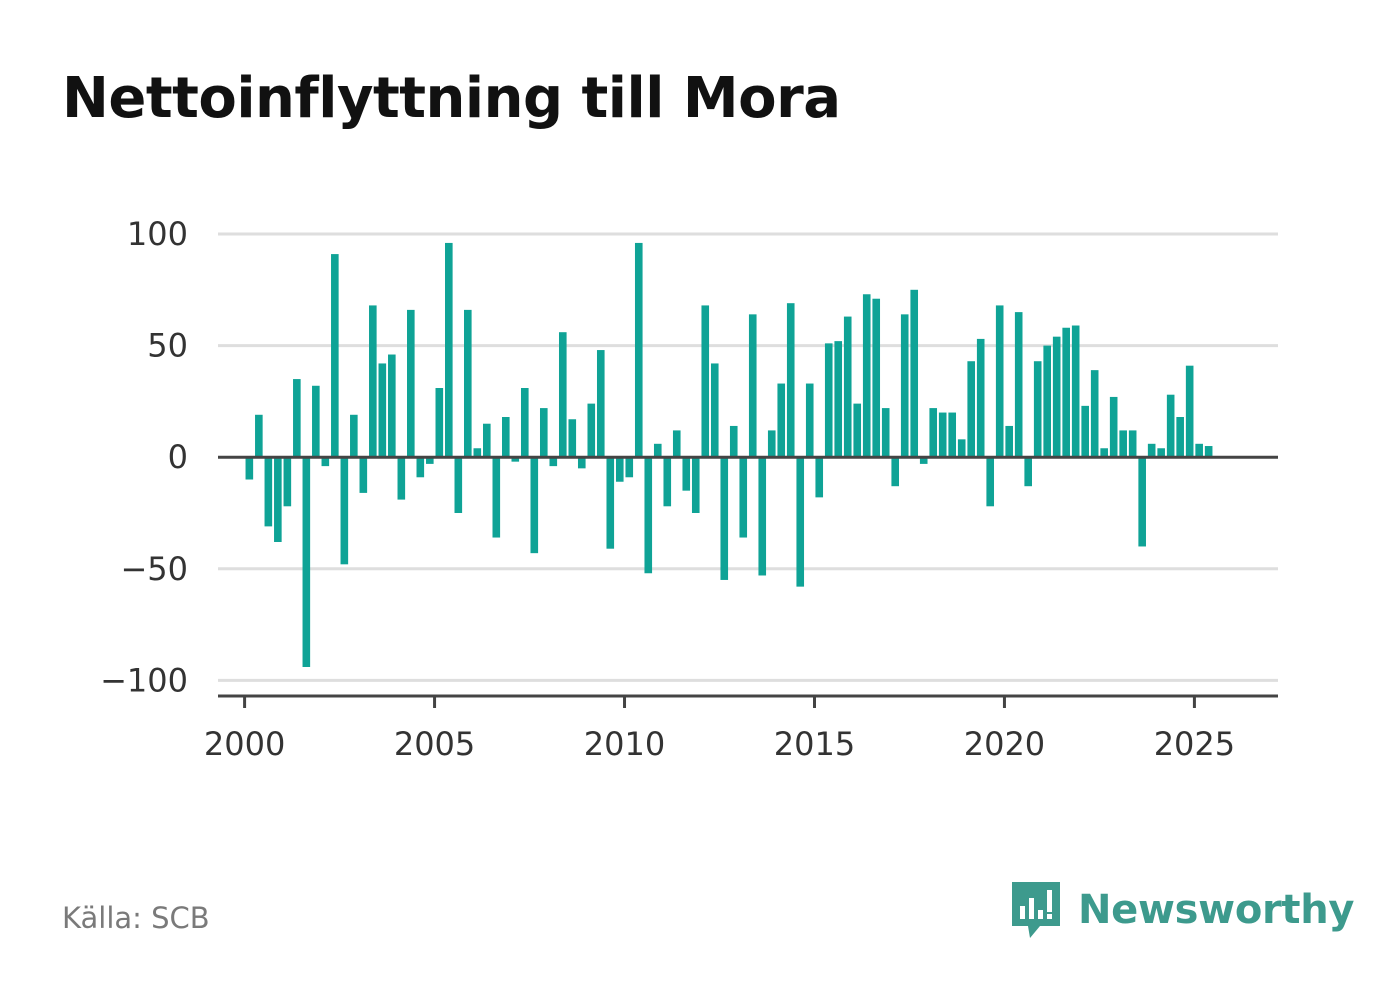 This screenshot has height=999, width=1382. I want to click on y-tick-label: 100, so click(157, 234).